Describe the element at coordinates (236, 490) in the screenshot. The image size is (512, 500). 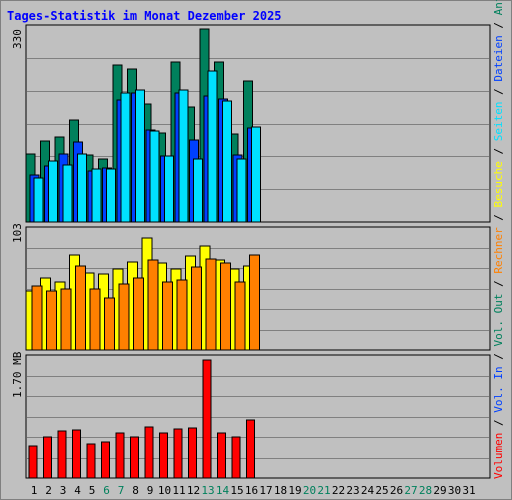
I see `day-label-15: 15` at that location.